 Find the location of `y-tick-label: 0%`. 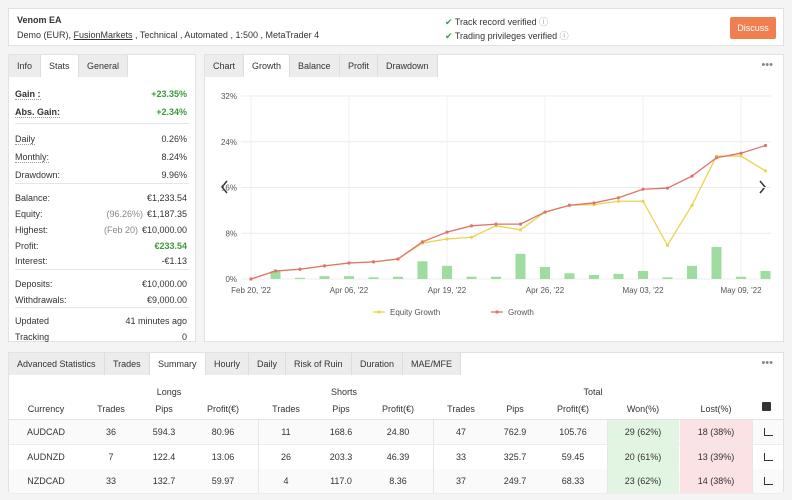

y-tick-label: 0% is located at coordinates (231, 279).